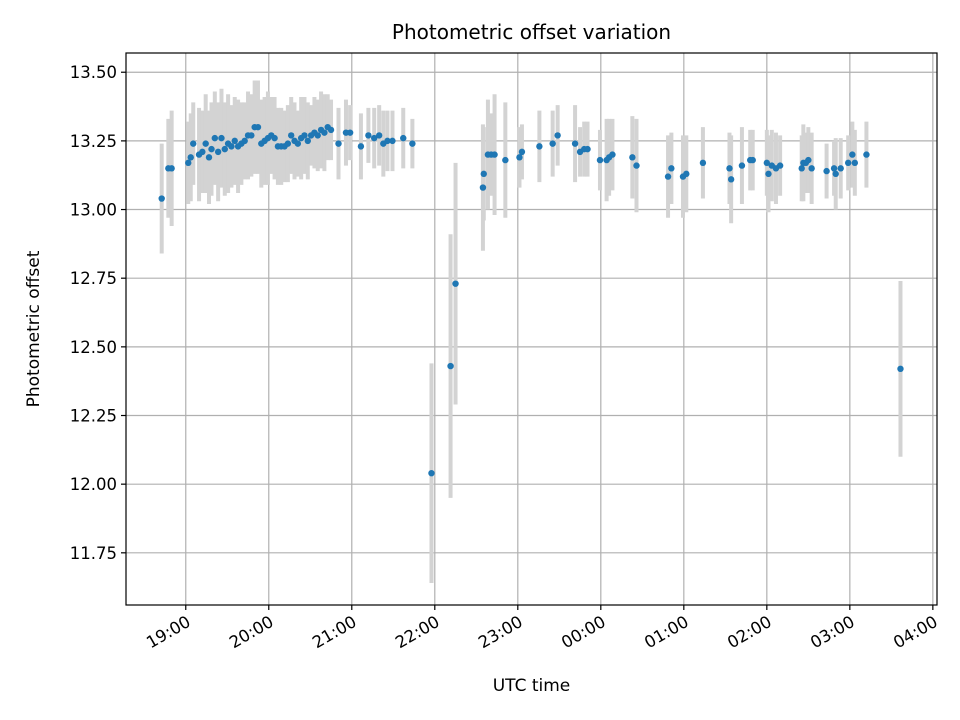 The image size is (960, 720). Describe the element at coordinates (93, 278) in the screenshot. I see `y-tick-label: 12.75` at that location.